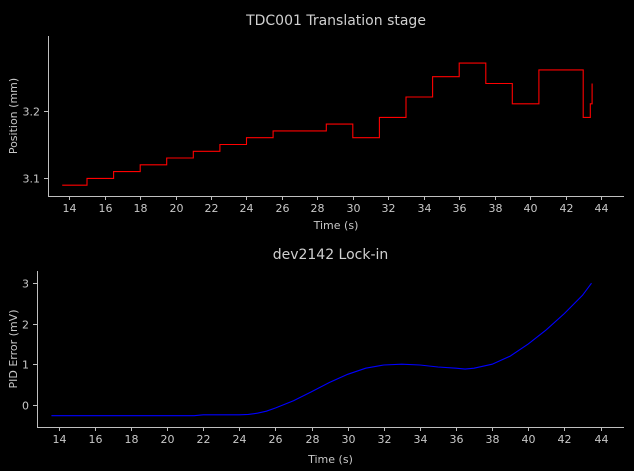 This screenshot has width=634, height=471. I want to click on y-tick-label: 0, so click(25, 406).